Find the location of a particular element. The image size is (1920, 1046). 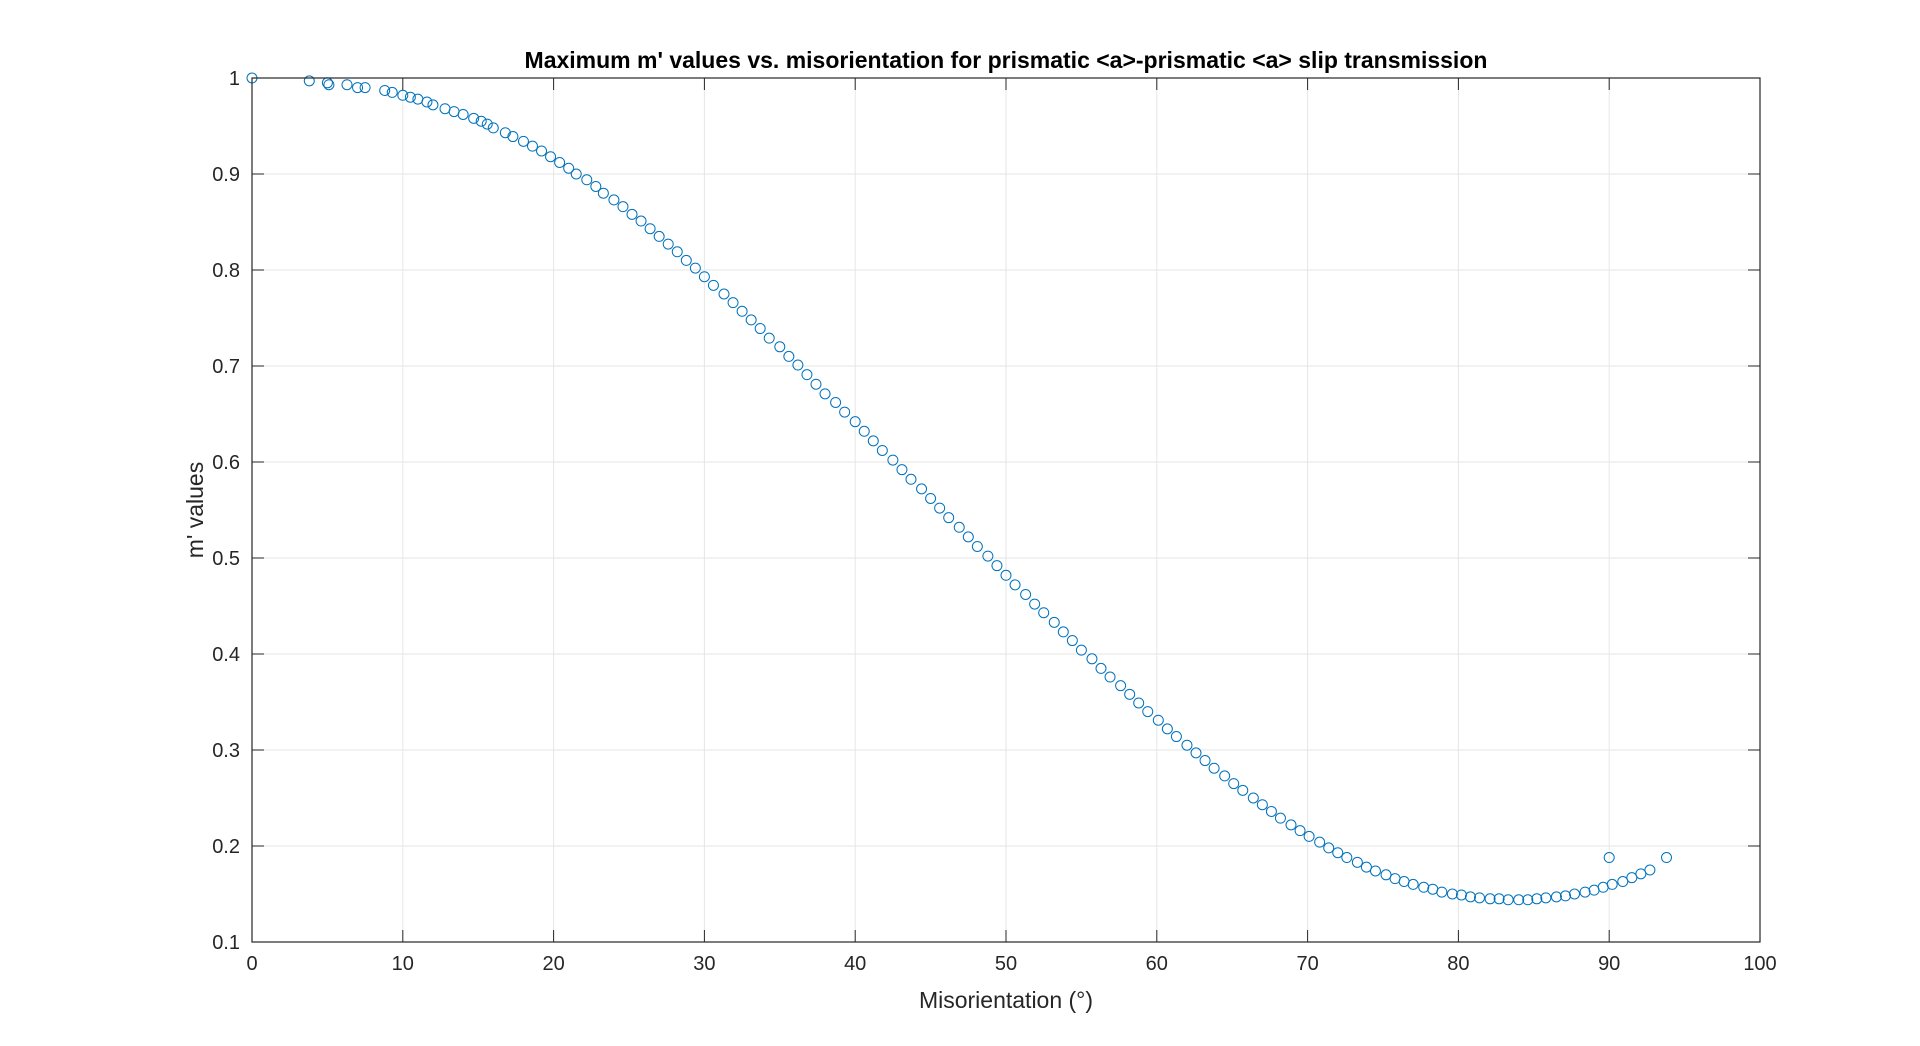

x-tick-label: 60 is located at coordinates (1157, 964).